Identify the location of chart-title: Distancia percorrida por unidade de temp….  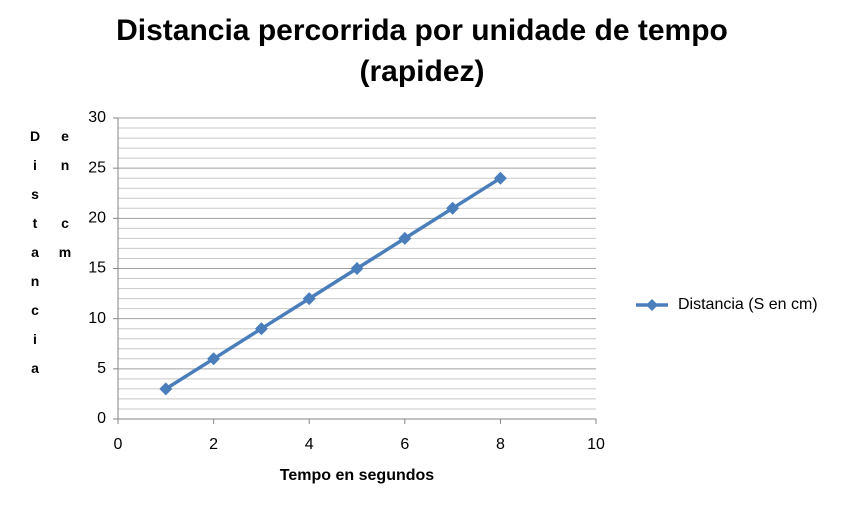
(422, 51).